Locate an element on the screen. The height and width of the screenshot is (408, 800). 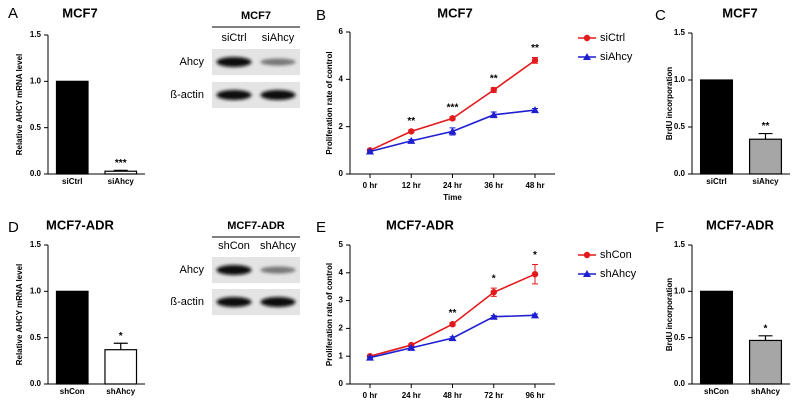
legend-label: siCtrl is located at coordinates (612, 38).